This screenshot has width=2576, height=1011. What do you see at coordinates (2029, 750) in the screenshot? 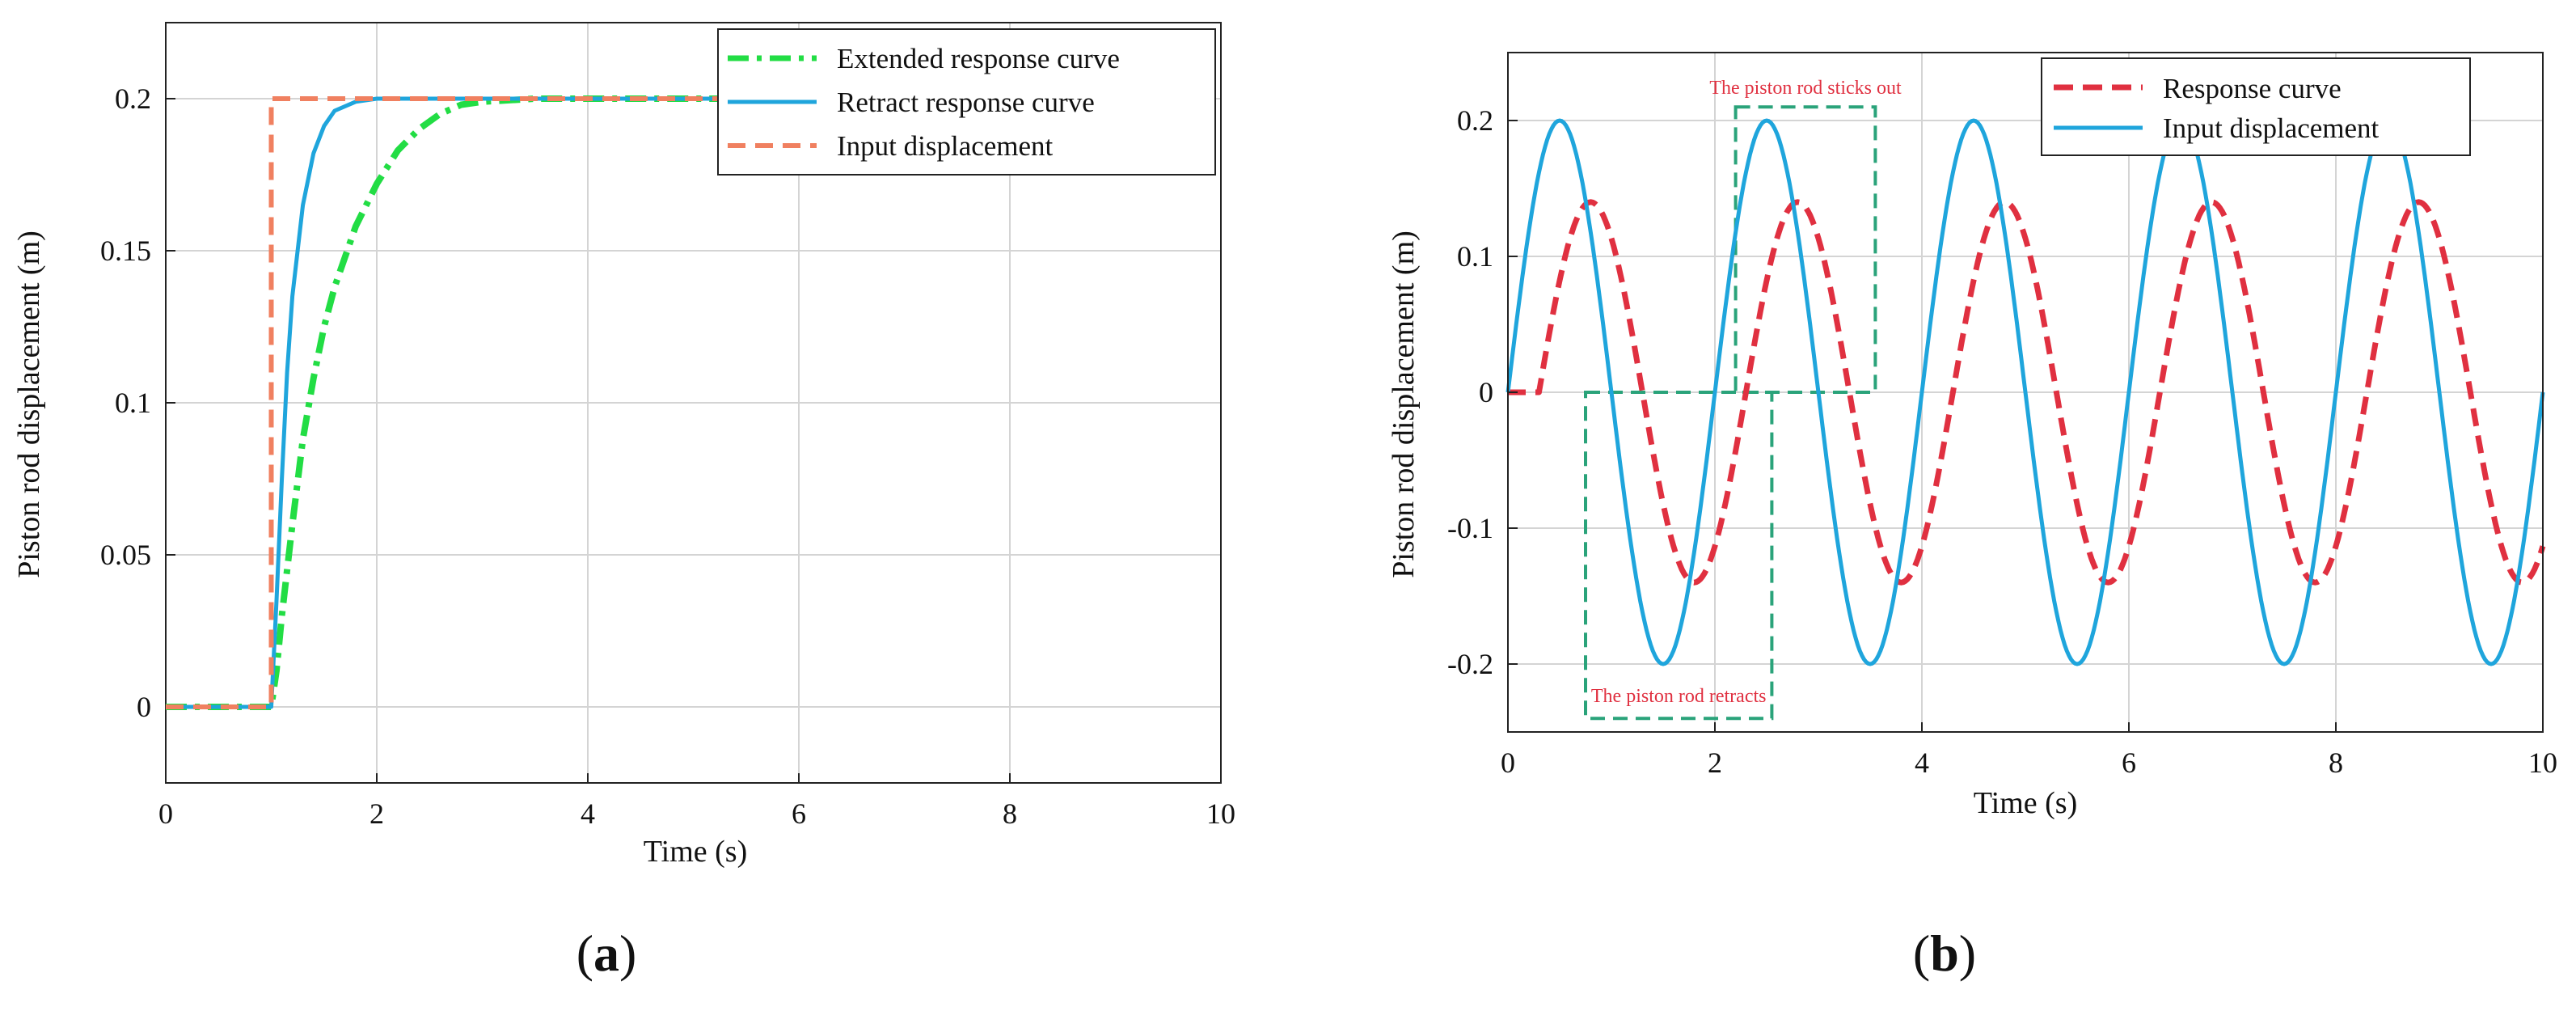
I see `chart-b-x-ticks: 0 2 4 6 8 10` at bounding box center [2029, 750].